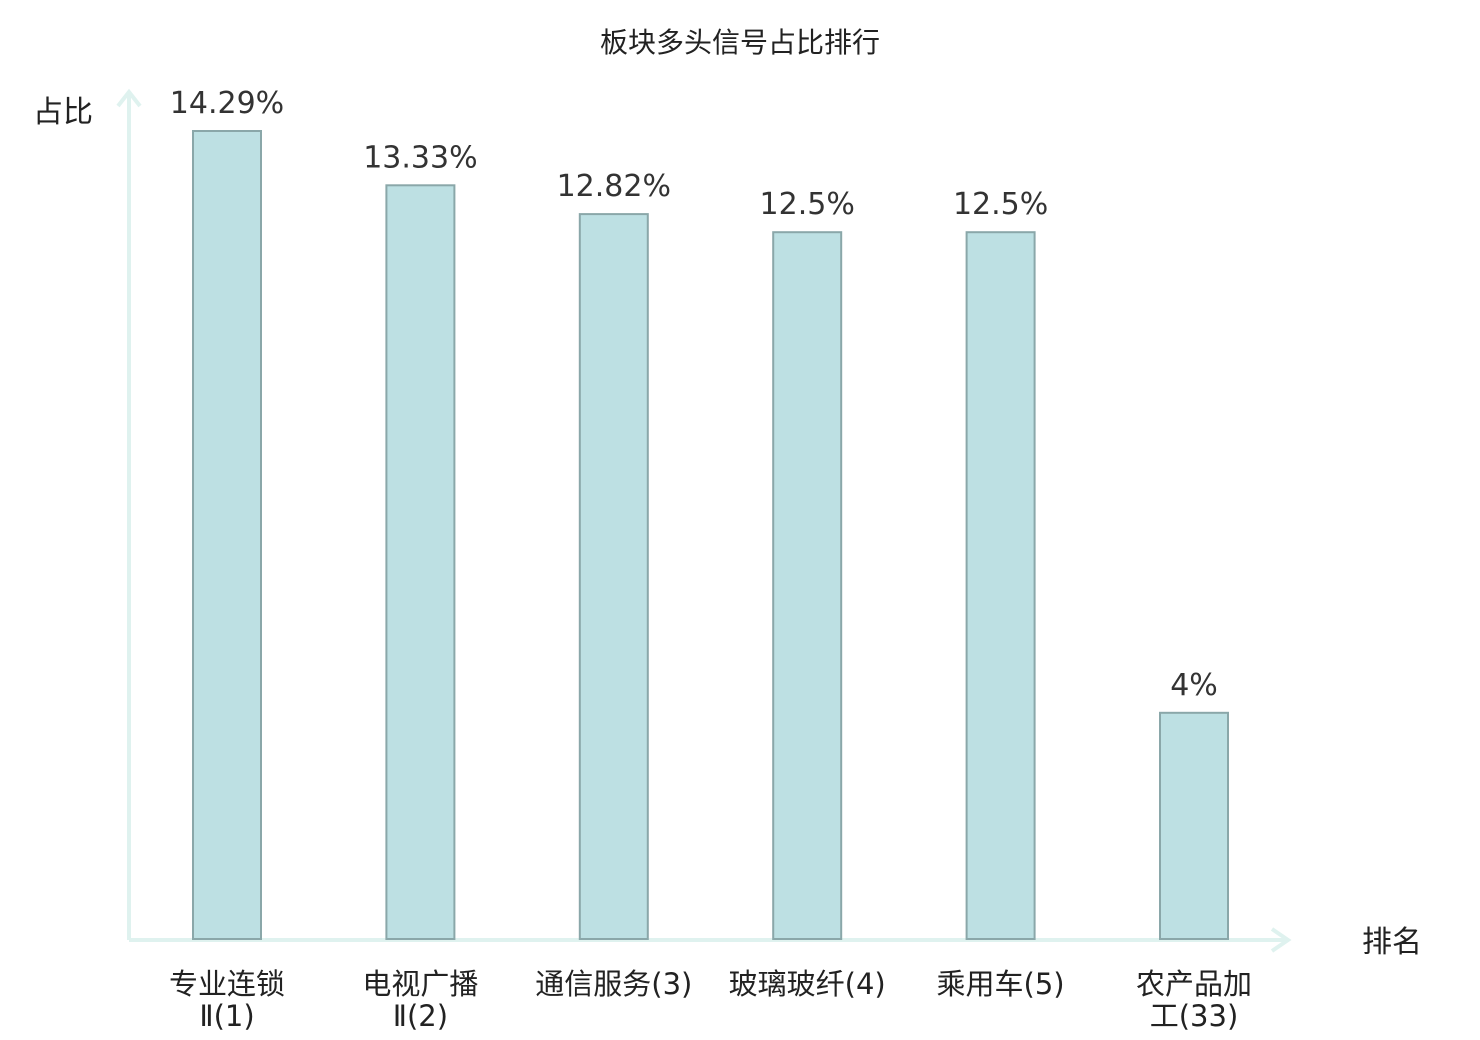  I want to click on x-tick-label: Ⅱ(1), so click(226, 1016).